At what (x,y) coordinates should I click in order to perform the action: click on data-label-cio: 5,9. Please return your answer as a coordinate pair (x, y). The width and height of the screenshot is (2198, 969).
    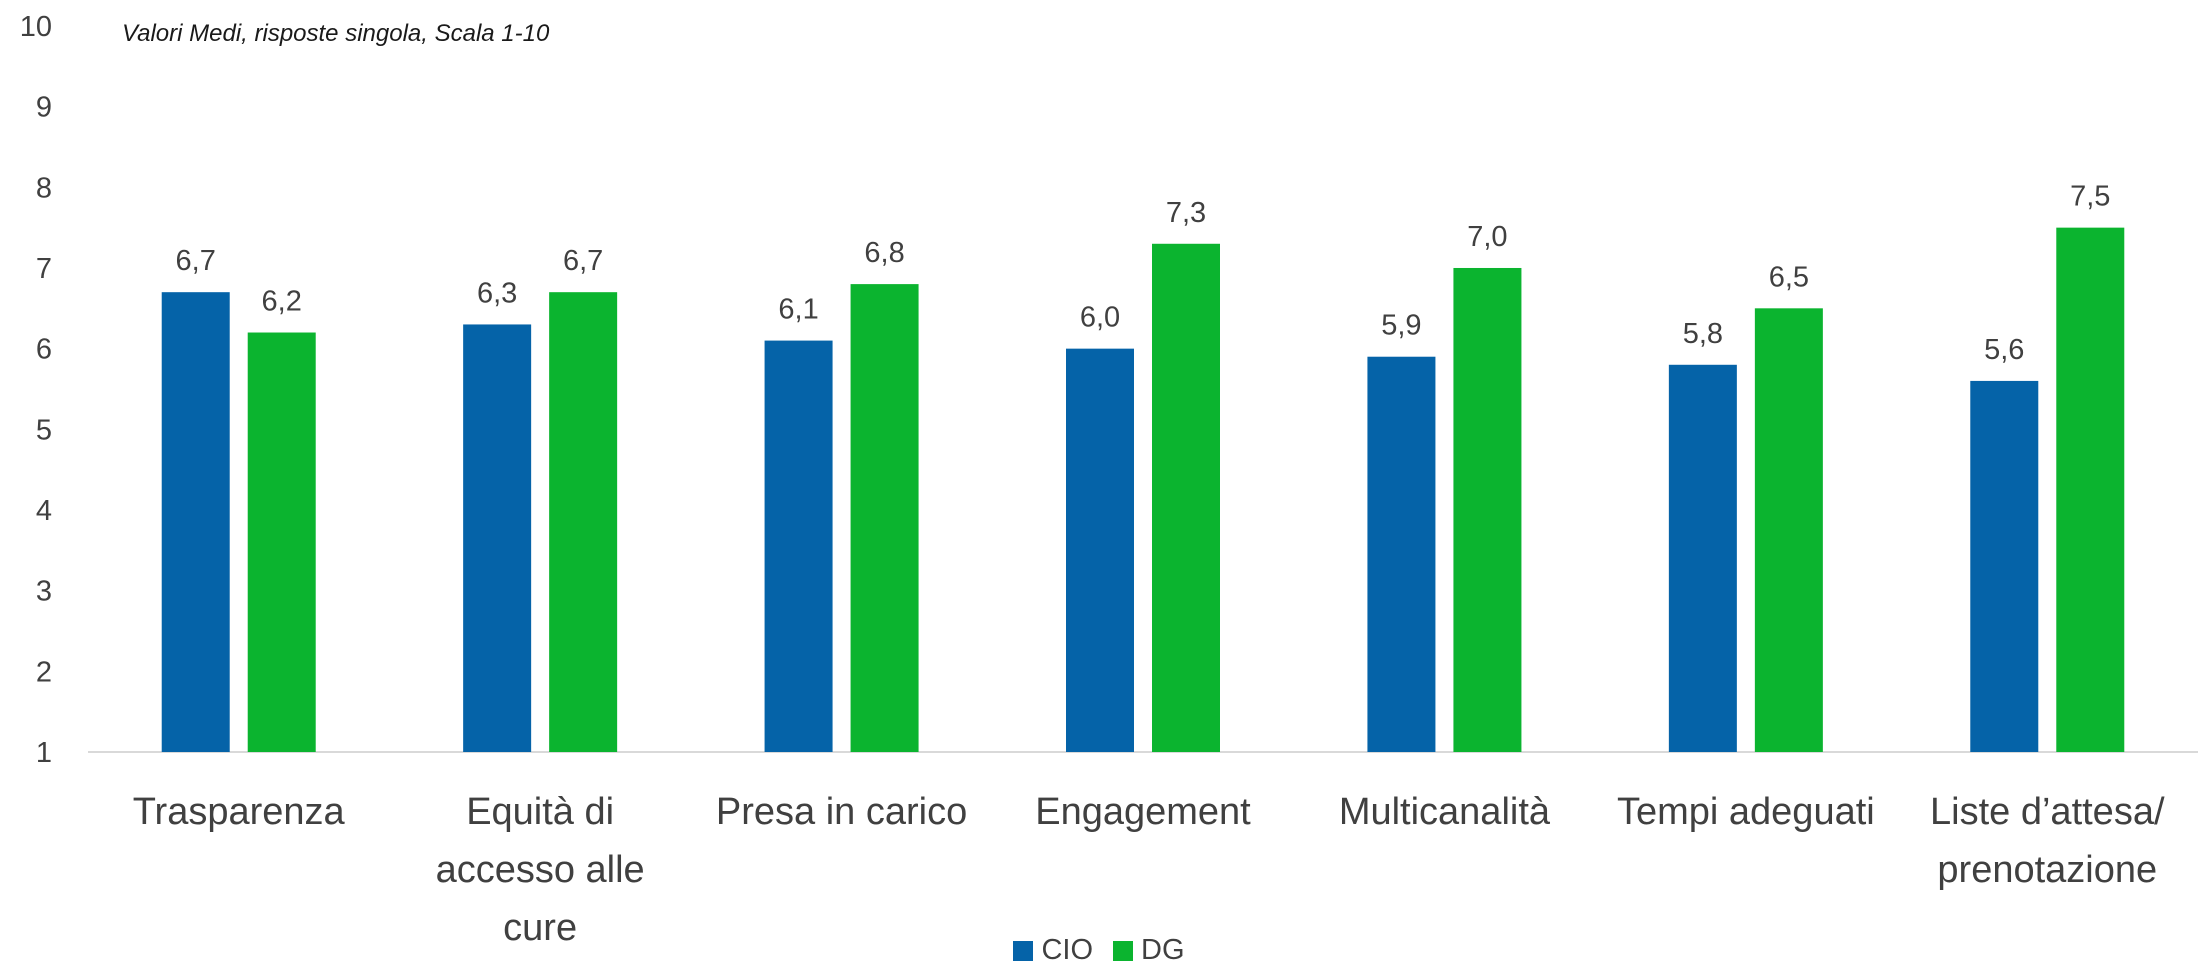
    Looking at the image, I should click on (1401, 326).